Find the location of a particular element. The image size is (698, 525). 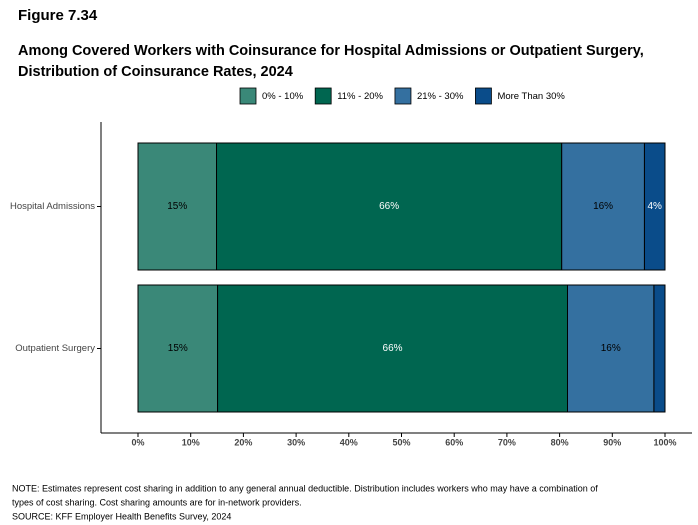

x-tick-label: 80% is located at coordinates (560, 442).